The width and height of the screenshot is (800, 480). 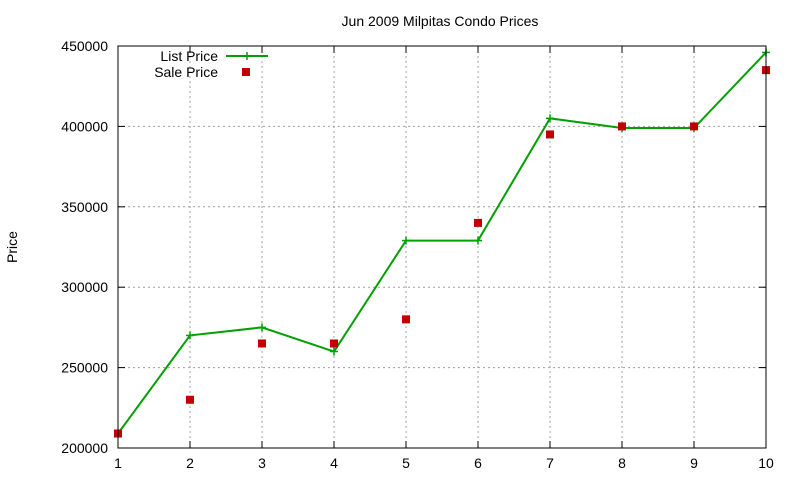 I want to click on y-axis-label: Price, so click(x=12, y=247).